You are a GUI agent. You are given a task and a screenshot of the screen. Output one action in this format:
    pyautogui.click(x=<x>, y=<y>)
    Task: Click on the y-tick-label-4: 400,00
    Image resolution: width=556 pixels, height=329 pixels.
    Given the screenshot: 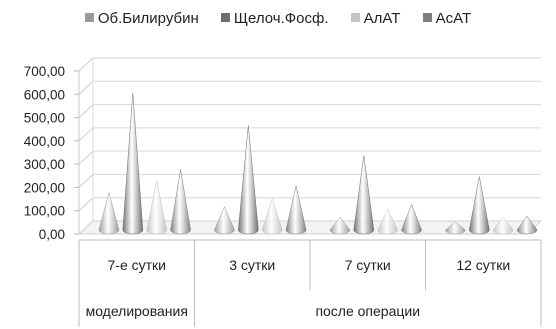 What is the action you would take?
    pyautogui.click(x=44, y=141)
    